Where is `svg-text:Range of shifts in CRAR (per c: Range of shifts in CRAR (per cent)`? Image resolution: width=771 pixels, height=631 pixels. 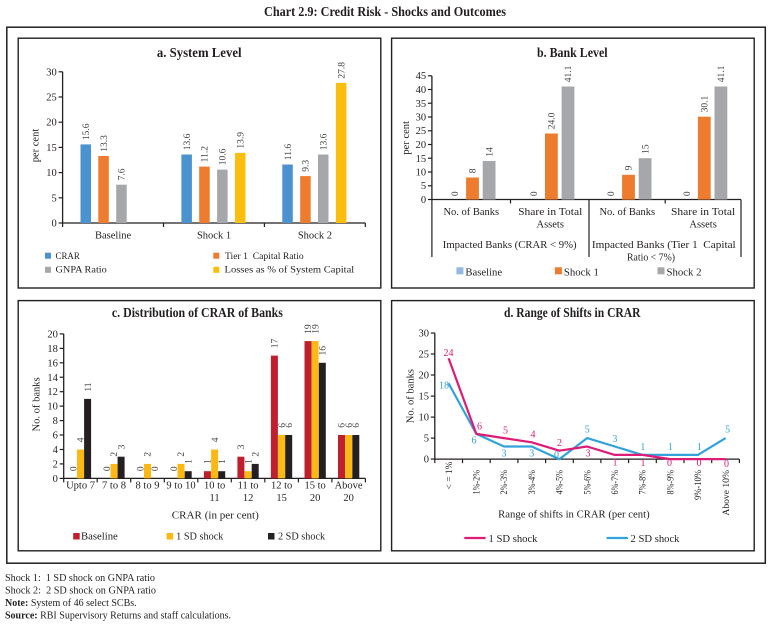
svg-text:Range of shifts in CRAR (per c: Range of shifts in CRAR (per cent) is located at coordinates (574, 515).